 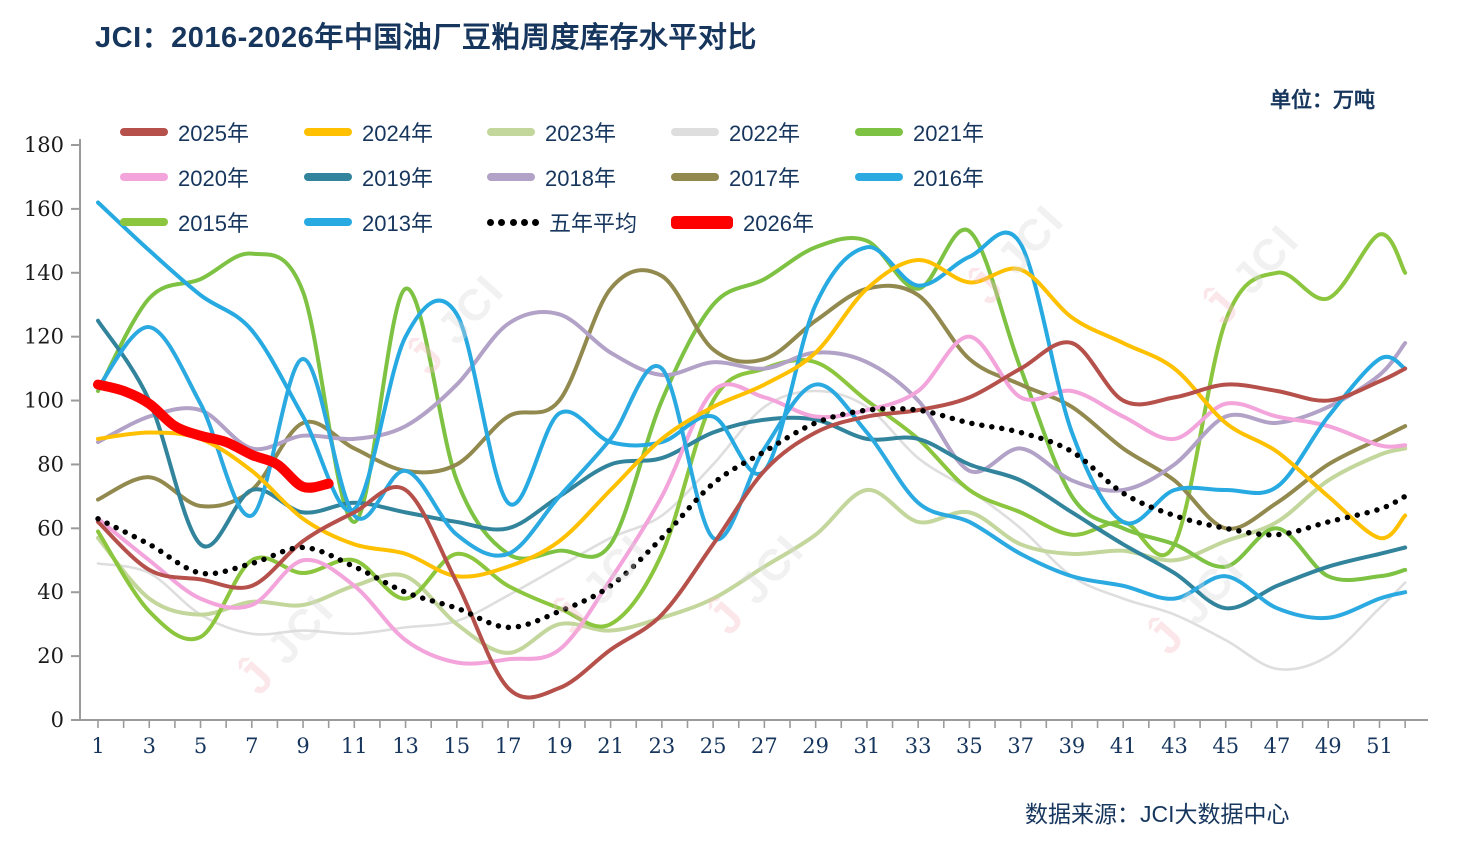 What do you see at coordinates (1157, 814) in the screenshot?
I see `data-source-caption: 数据来源：JCI大数据中心` at bounding box center [1157, 814].